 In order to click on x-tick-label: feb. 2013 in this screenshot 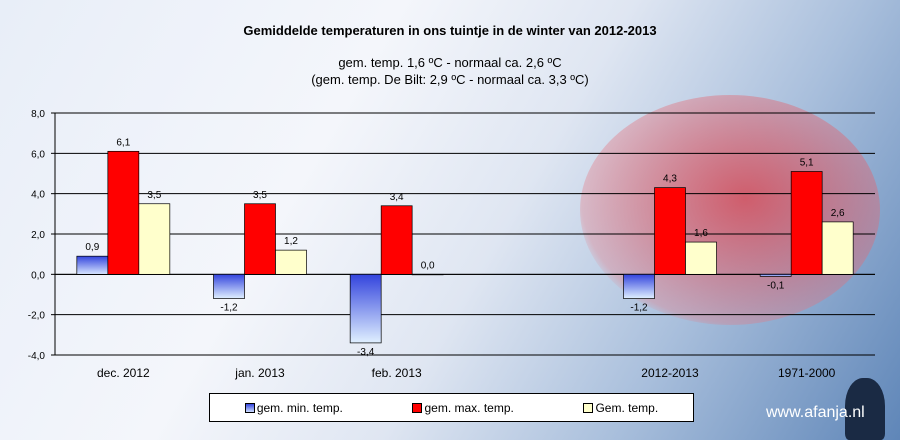, I will do `click(397, 373)`.